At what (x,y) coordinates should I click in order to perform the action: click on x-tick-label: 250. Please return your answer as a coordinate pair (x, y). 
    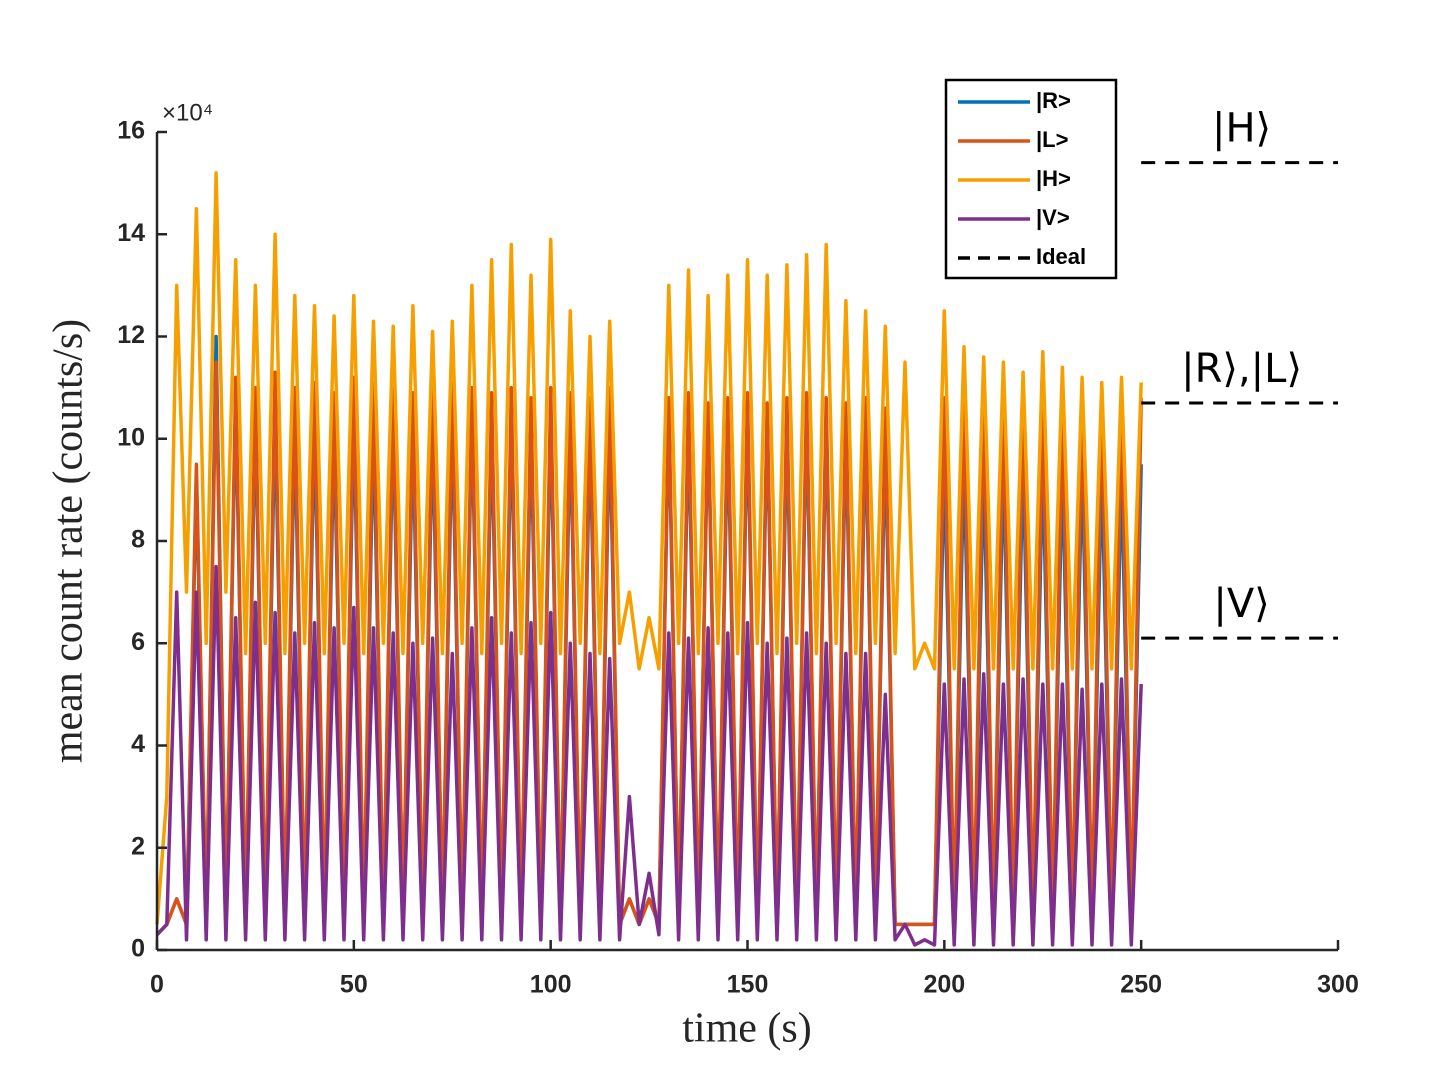
    Looking at the image, I should click on (1141, 985).